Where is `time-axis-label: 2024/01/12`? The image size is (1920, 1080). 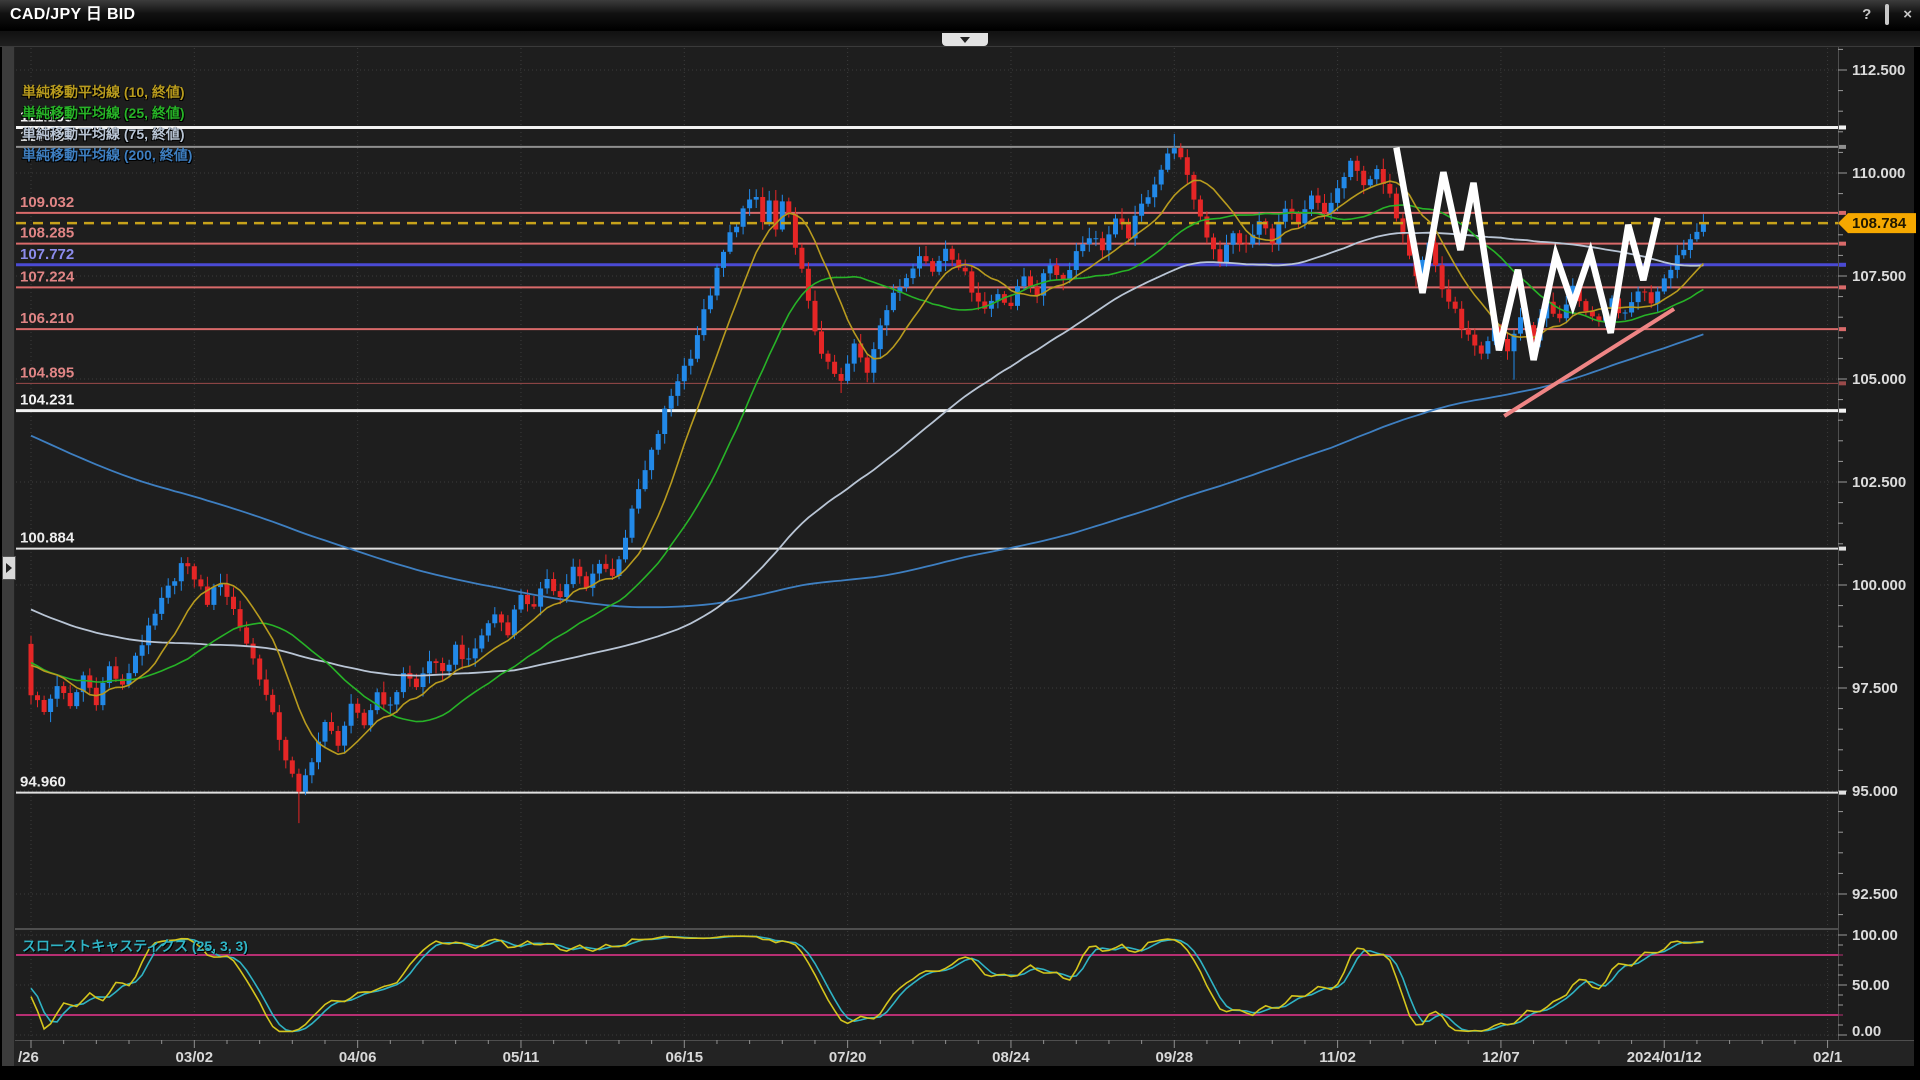 time-axis-label: 2024/01/12 is located at coordinates (1664, 1057).